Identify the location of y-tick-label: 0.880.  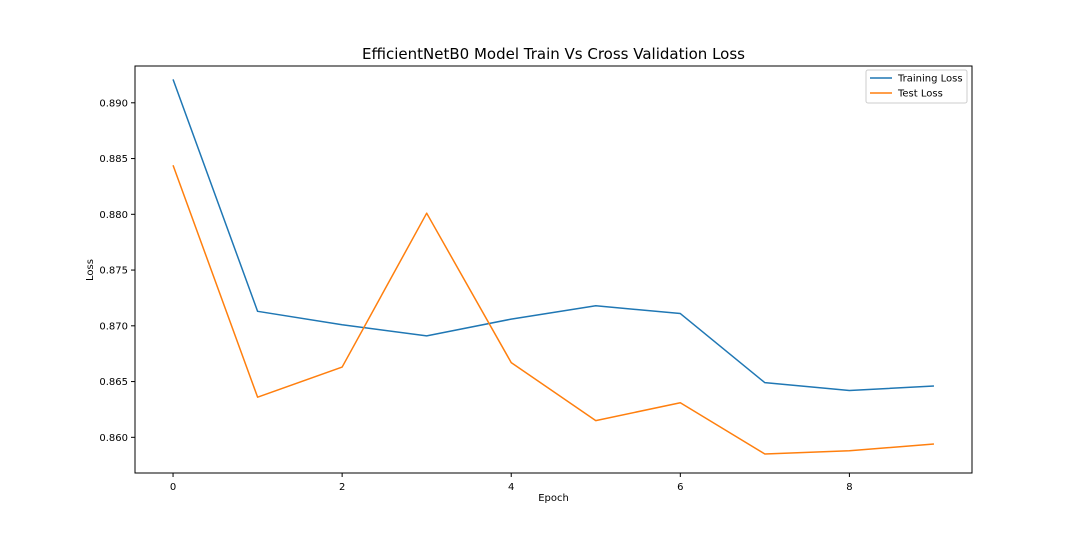
(113, 215).